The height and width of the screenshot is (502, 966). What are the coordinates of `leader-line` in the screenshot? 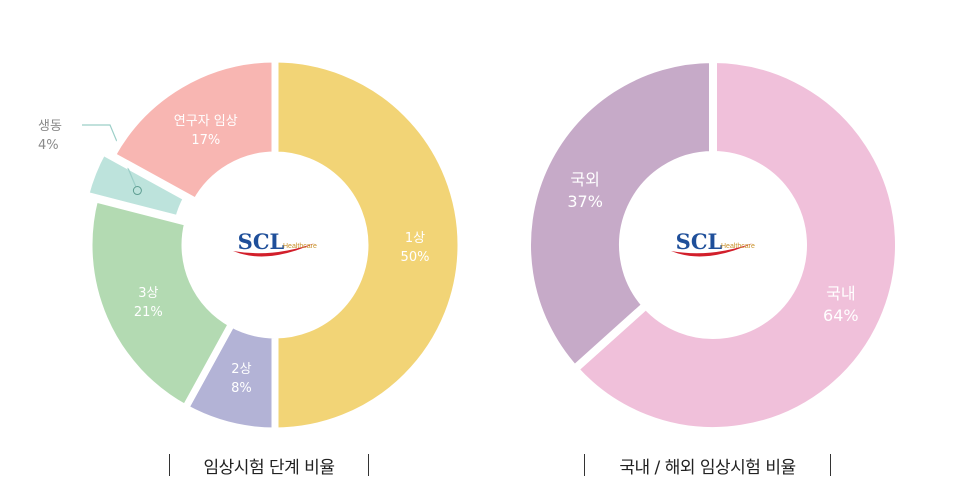 It's located at (110, 157).